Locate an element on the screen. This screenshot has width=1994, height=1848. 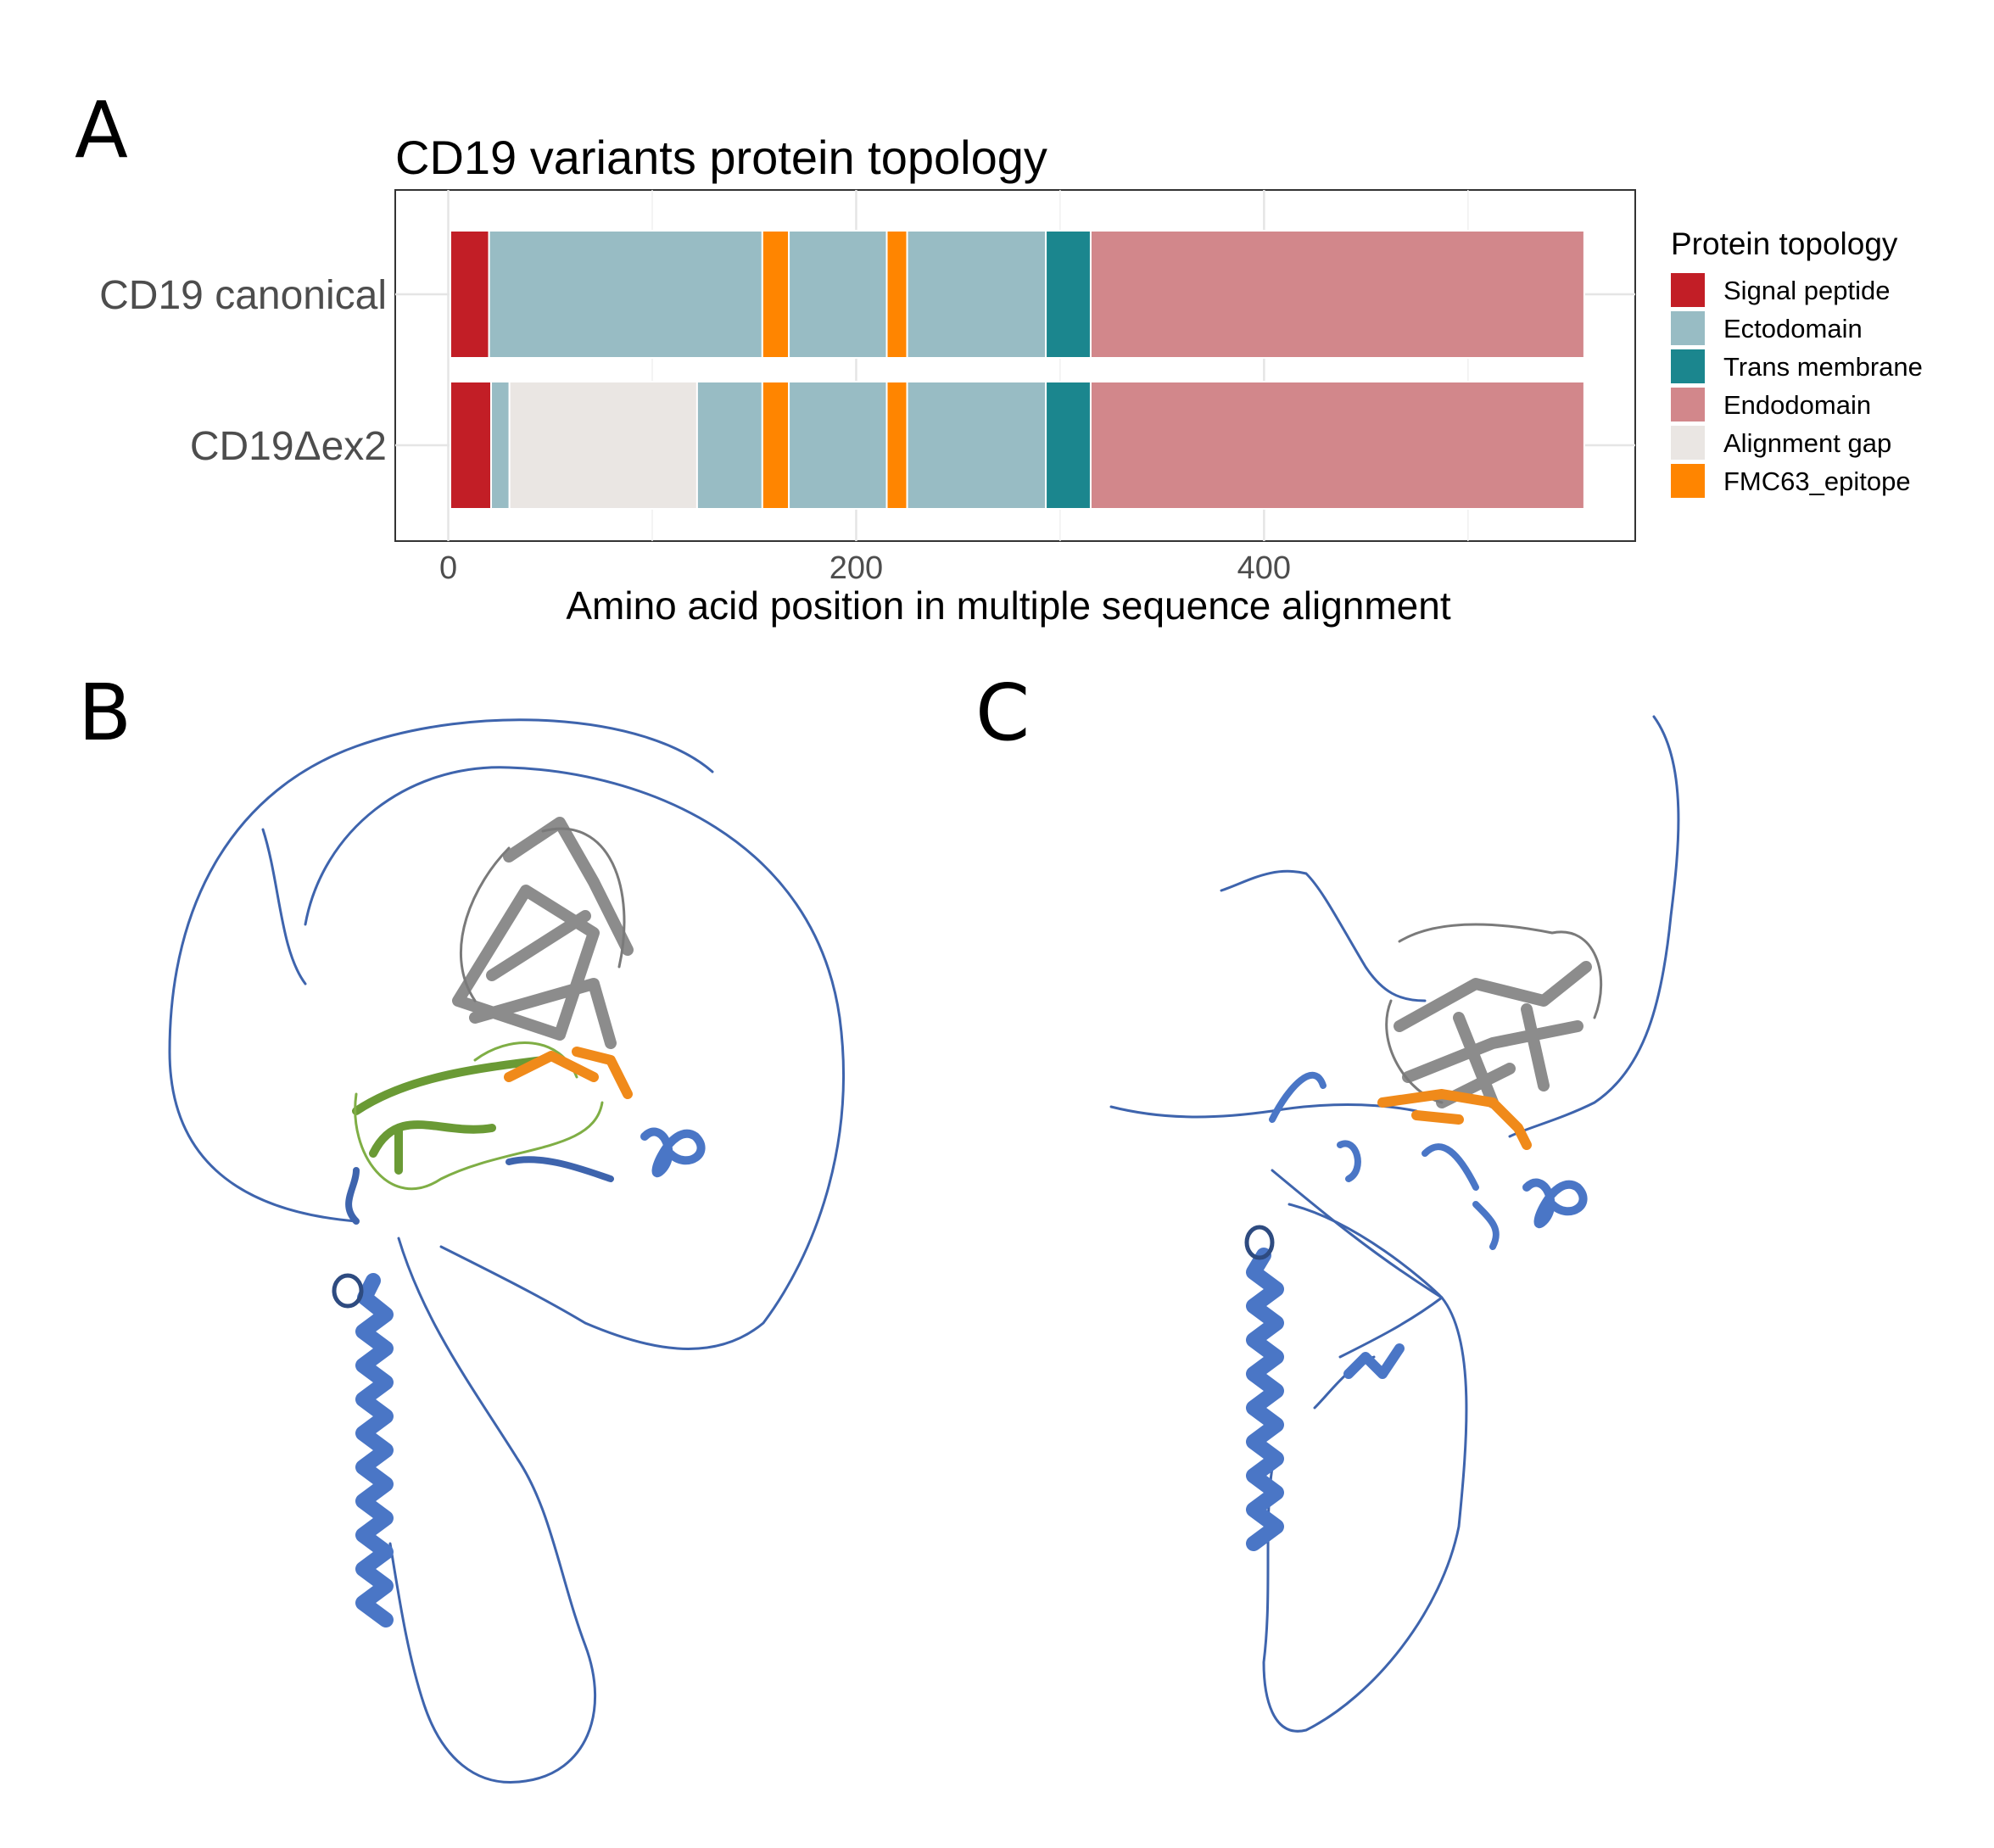
epitope-strands-c is located at coordinates (1454, 1119).